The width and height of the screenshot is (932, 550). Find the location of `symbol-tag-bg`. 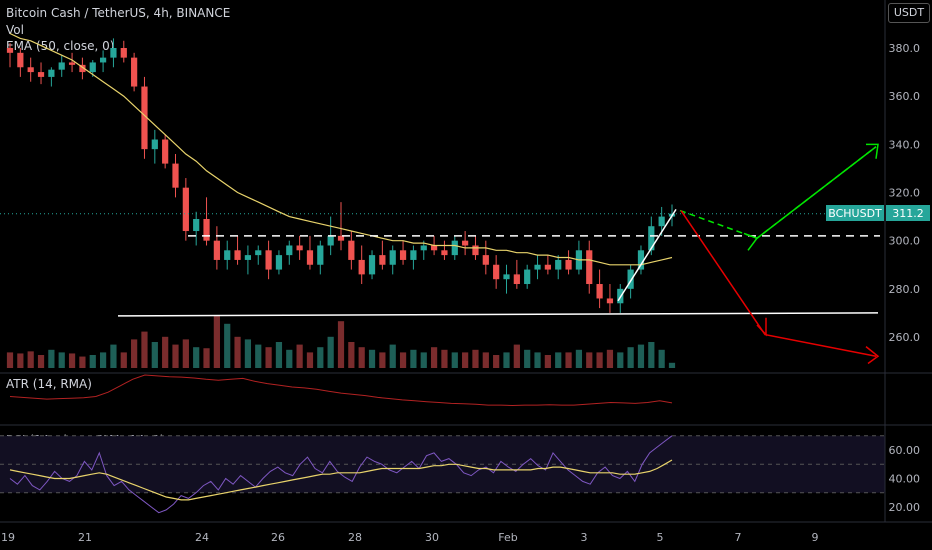

symbol-tag-bg is located at coordinates (855, 213).